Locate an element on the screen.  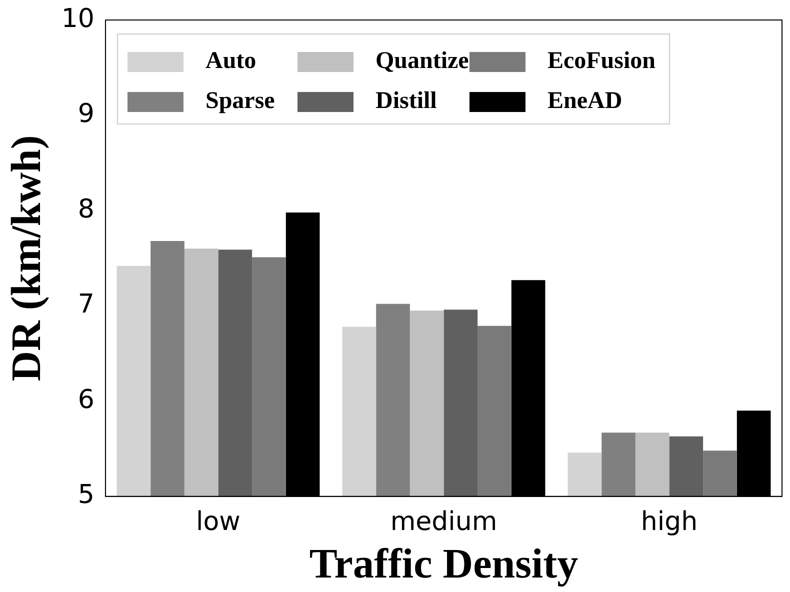
legend-label: Sparse is located at coordinates (240, 101).